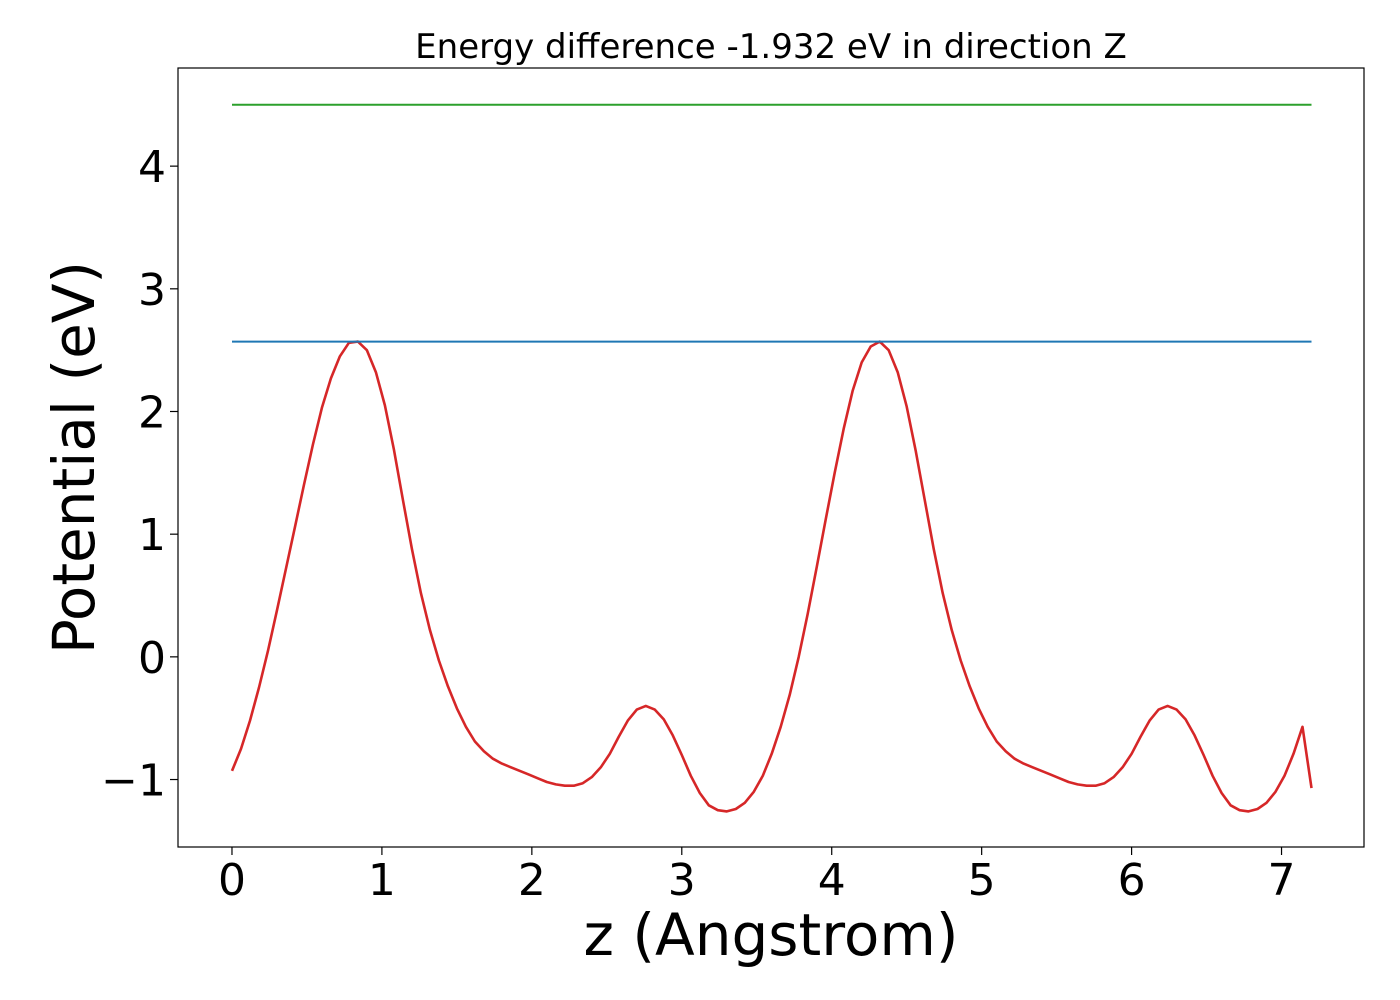  What do you see at coordinates (139, 474) in the screenshot?
I see `y-axis-ticks: −1 0 1 2 3 4` at bounding box center [139, 474].